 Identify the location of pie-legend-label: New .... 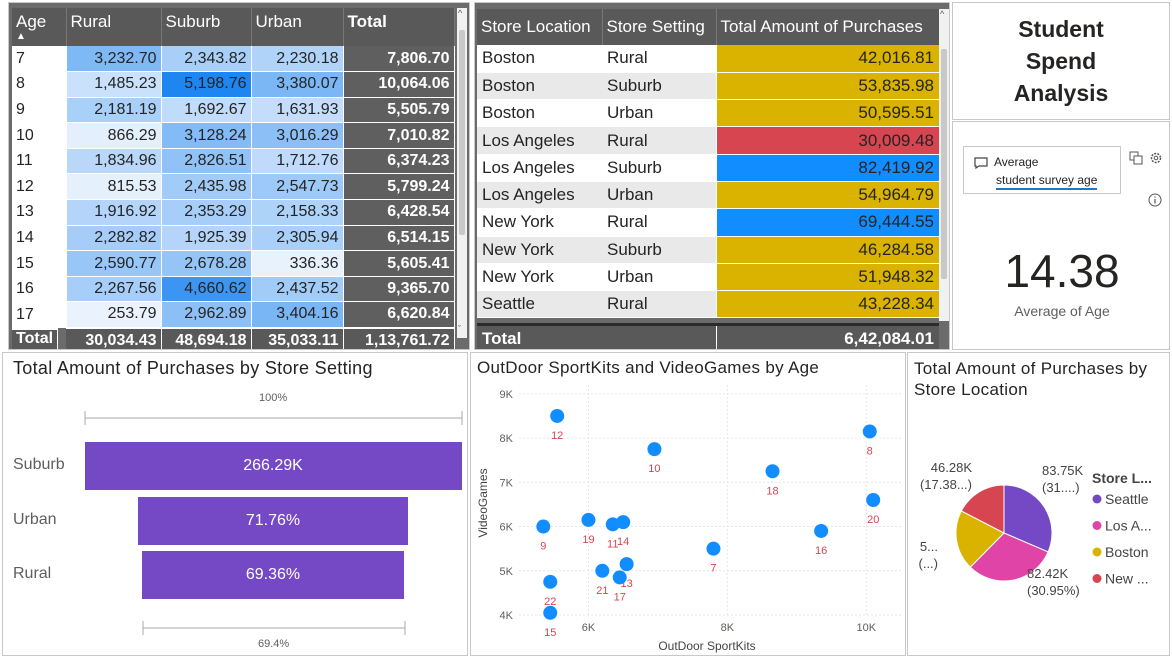
(1127, 579).